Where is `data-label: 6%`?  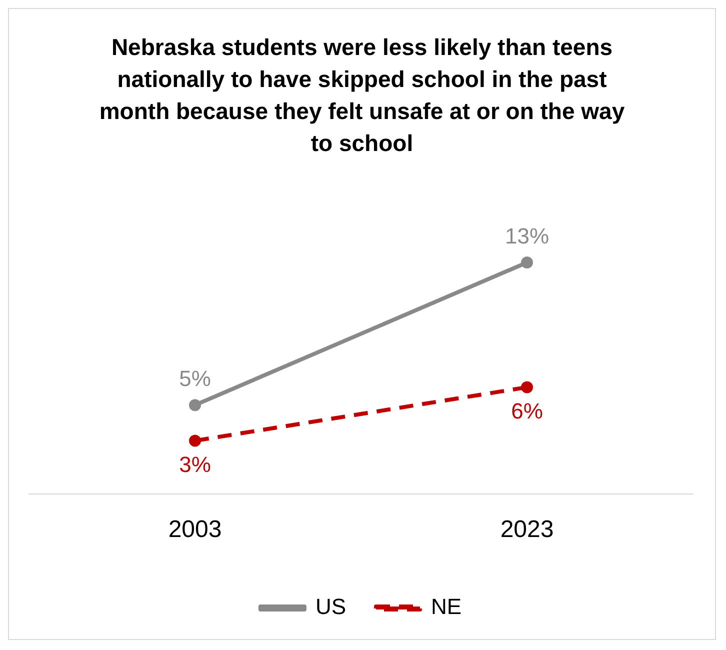 data-label: 6% is located at coordinates (527, 411).